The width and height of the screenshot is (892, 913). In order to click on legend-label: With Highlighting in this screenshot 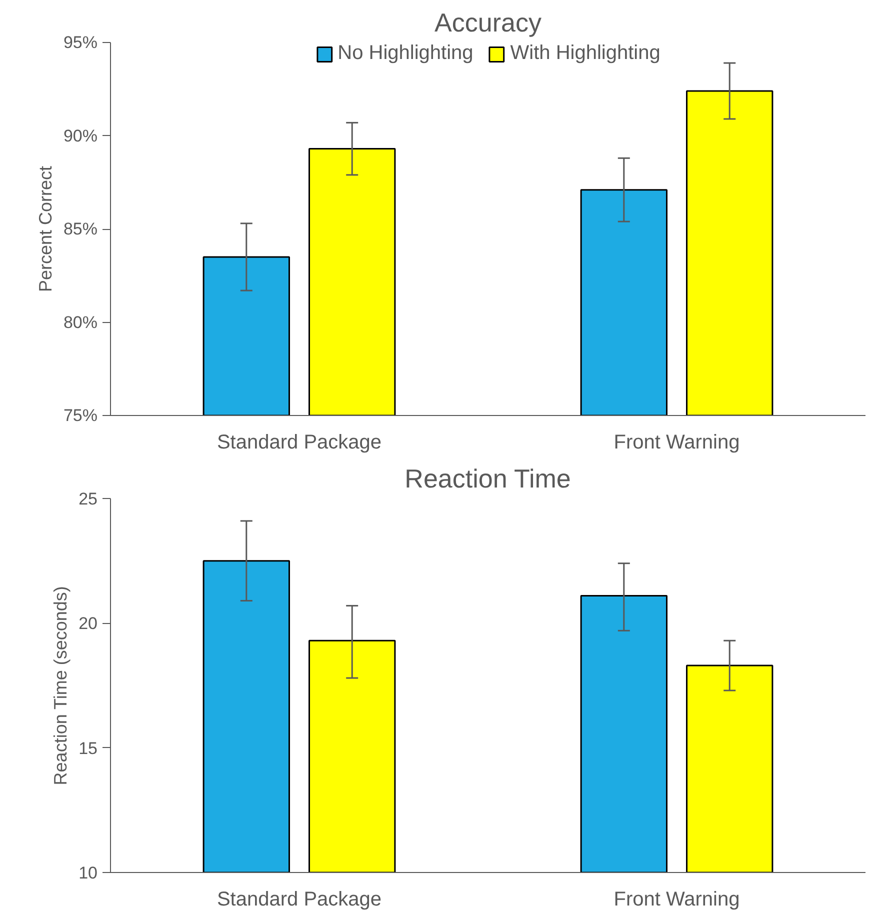, I will do `click(585, 53)`.